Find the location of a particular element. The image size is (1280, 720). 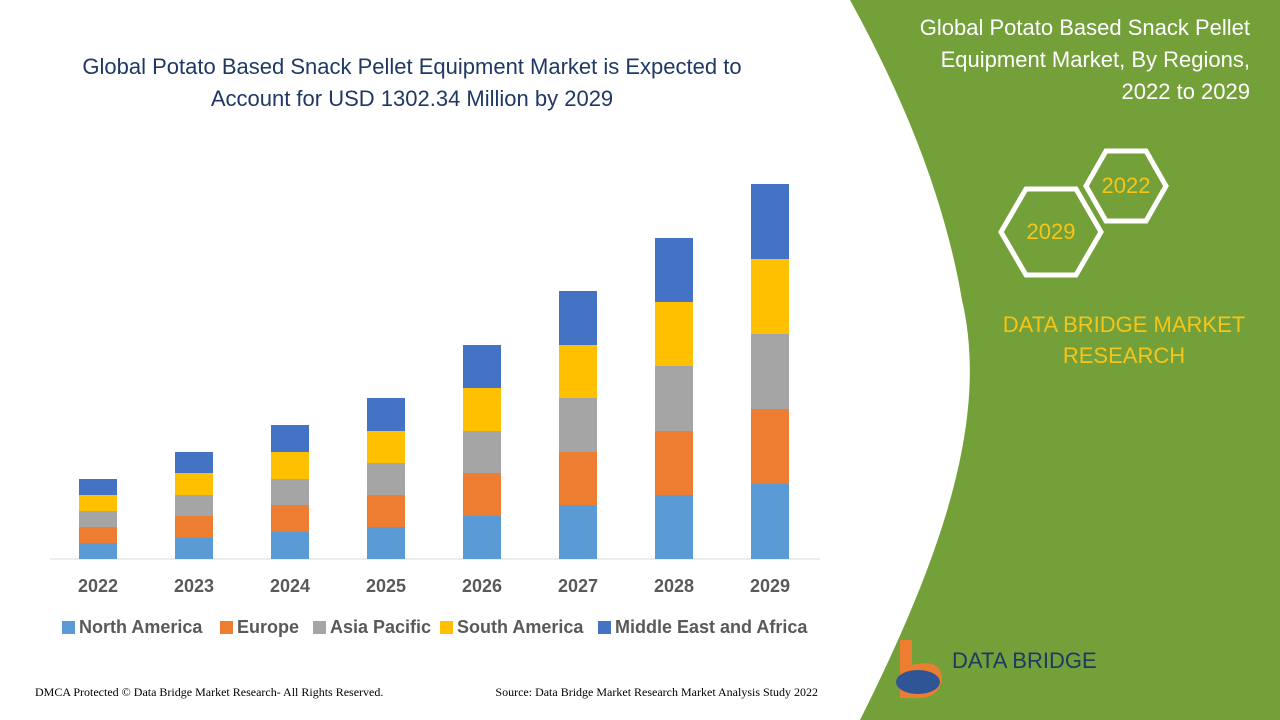

x-tick-label: 2029 is located at coordinates (770, 586).